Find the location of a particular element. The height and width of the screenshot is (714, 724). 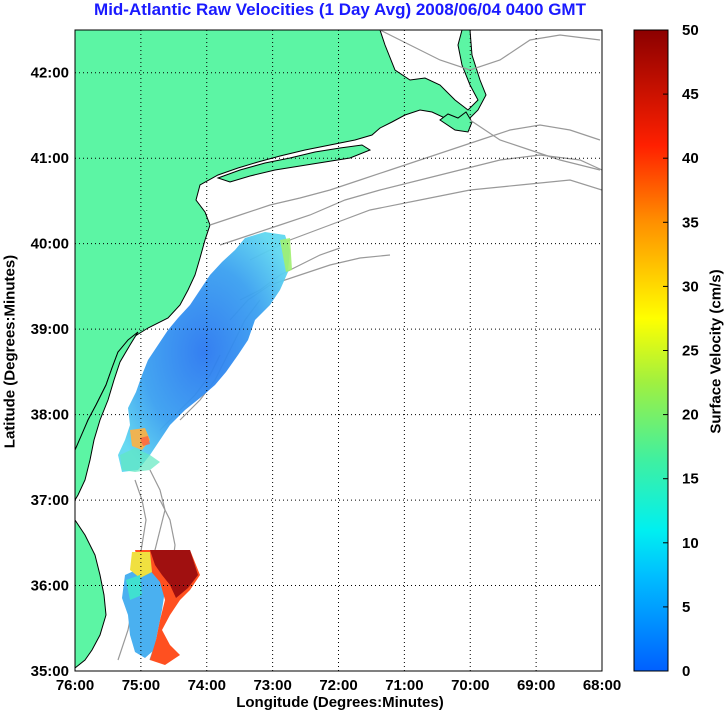

colorbar-tick-label: 30 is located at coordinates (690, 286).